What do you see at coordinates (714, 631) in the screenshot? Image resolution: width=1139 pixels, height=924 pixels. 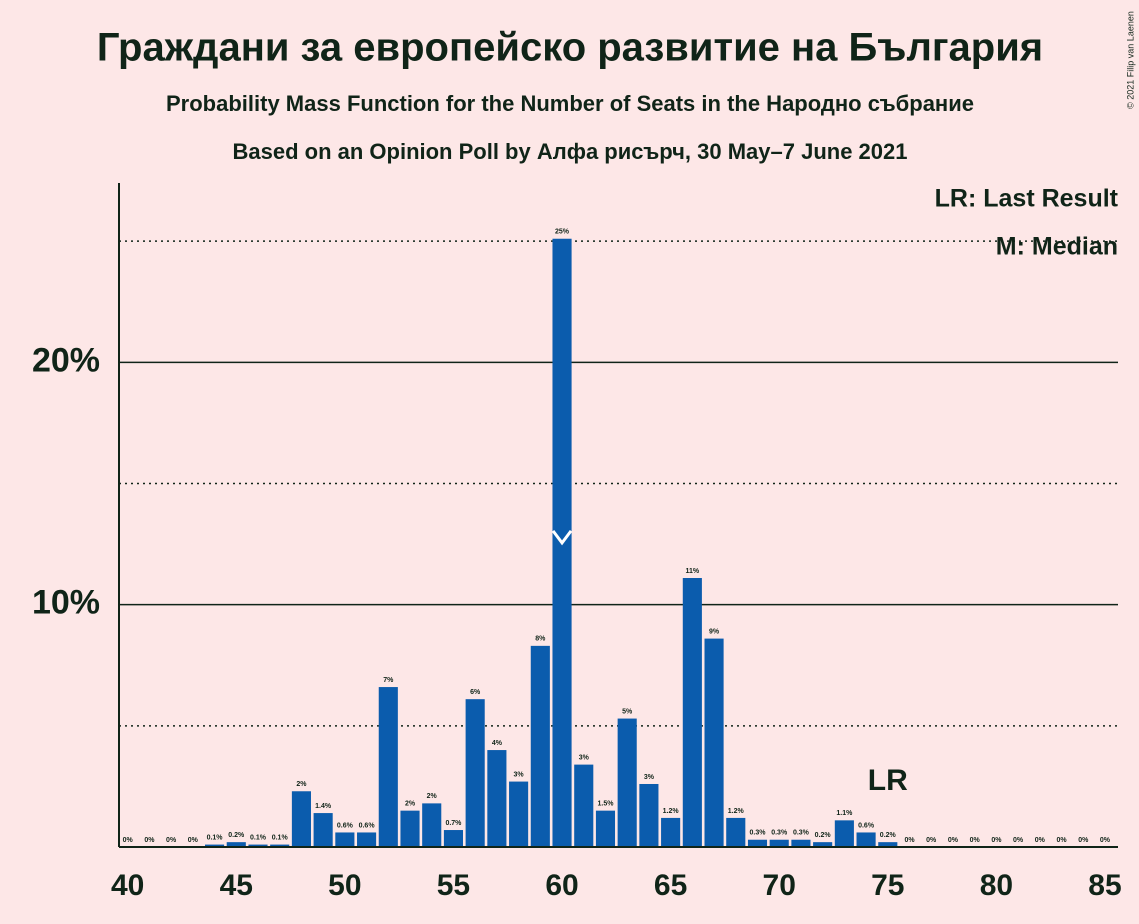 I see `value-label: 9%` at bounding box center [714, 631].